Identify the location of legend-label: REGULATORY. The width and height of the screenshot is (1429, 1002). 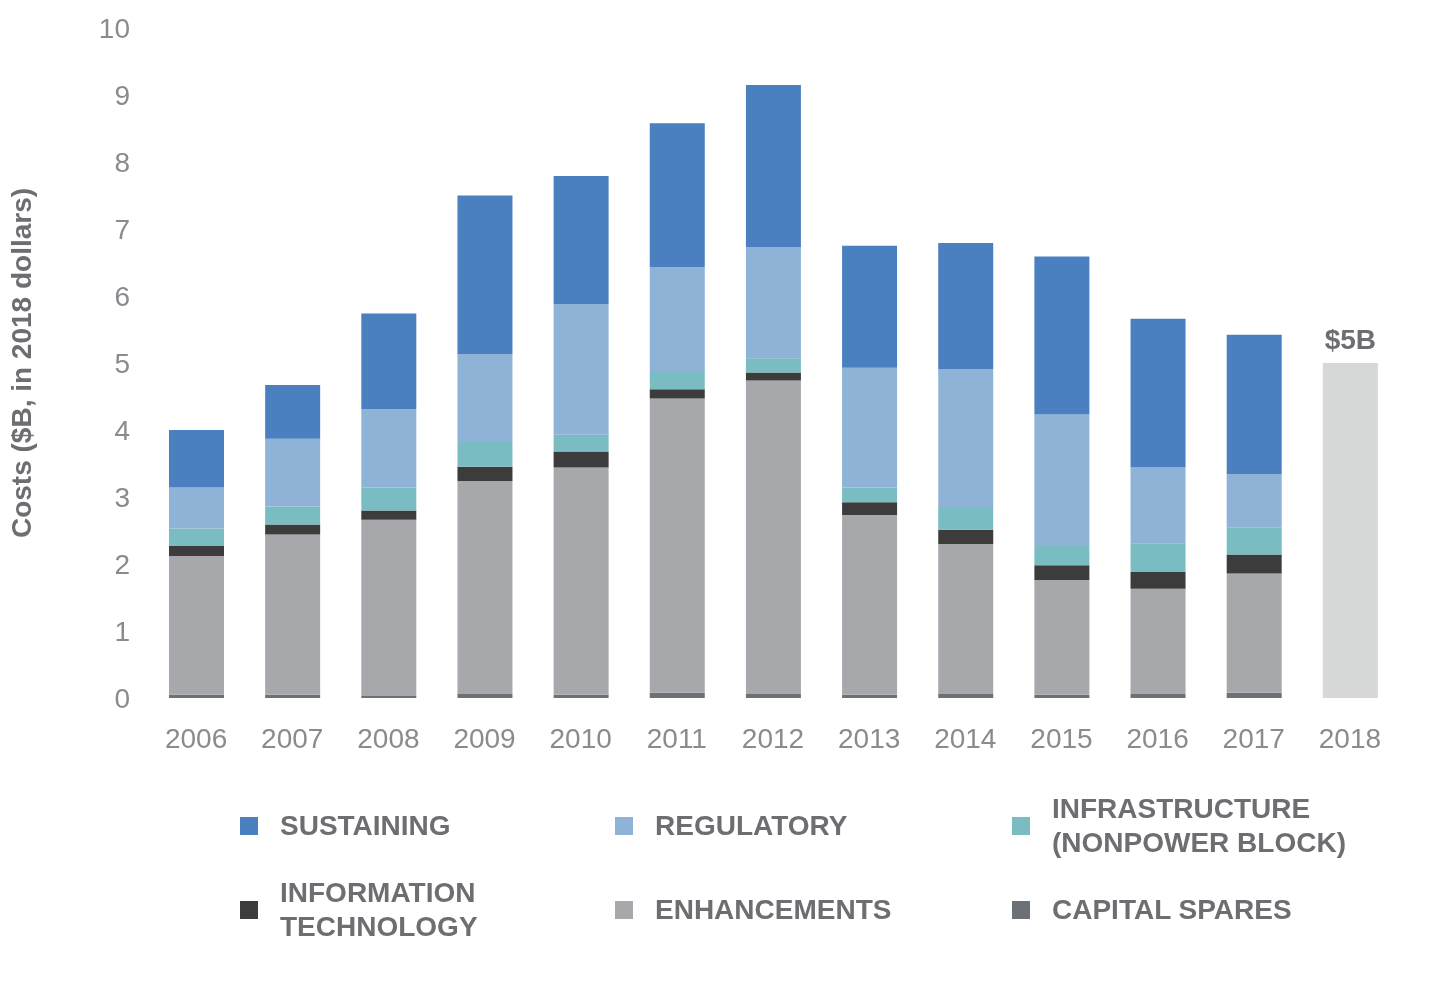
(751, 826).